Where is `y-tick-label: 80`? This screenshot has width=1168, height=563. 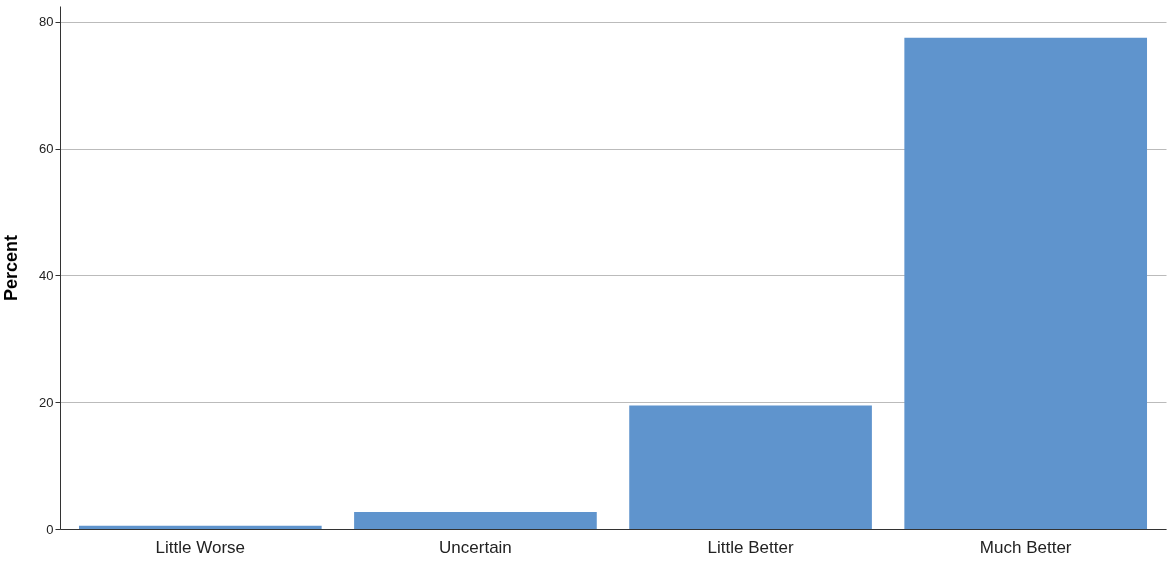 y-tick-label: 80 is located at coordinates (46, 22).